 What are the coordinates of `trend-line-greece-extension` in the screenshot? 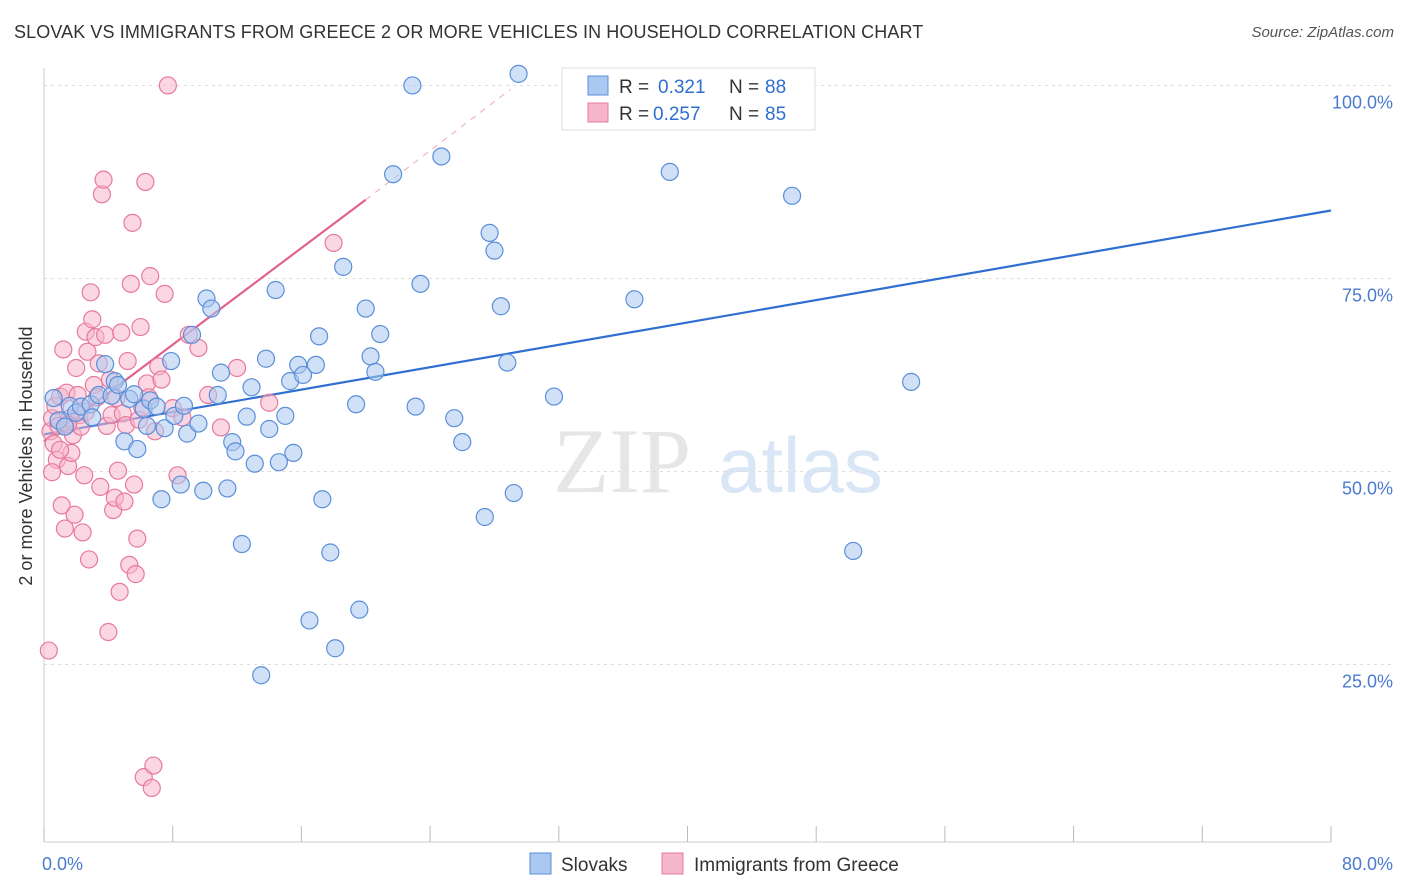 It's located at (438, 144).